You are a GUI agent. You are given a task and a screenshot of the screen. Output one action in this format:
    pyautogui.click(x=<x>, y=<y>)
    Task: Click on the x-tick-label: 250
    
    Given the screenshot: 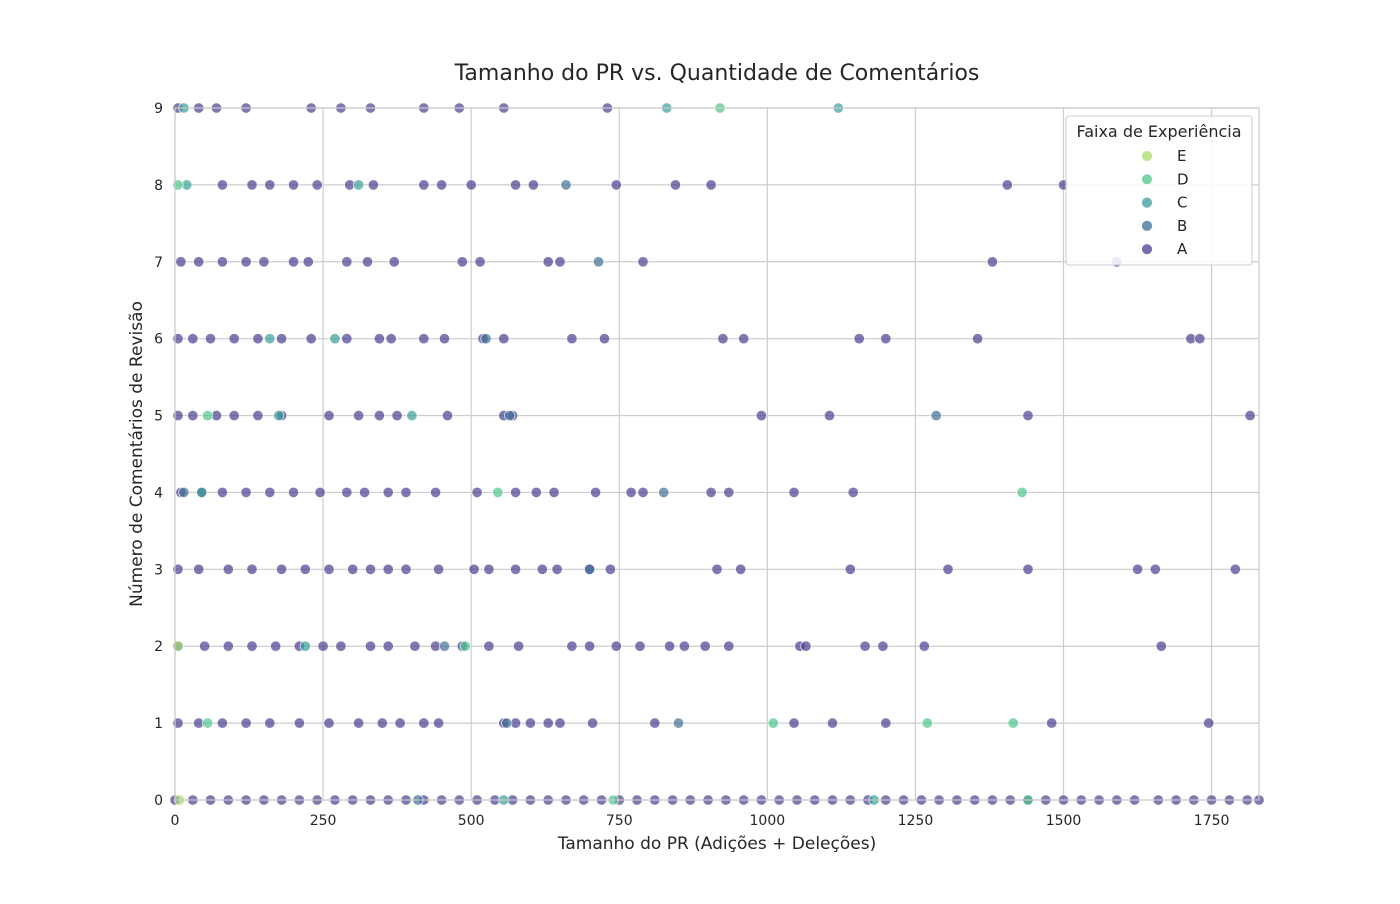 What is the action you would take?
    pyautogui.click(x=323, y=821)
    